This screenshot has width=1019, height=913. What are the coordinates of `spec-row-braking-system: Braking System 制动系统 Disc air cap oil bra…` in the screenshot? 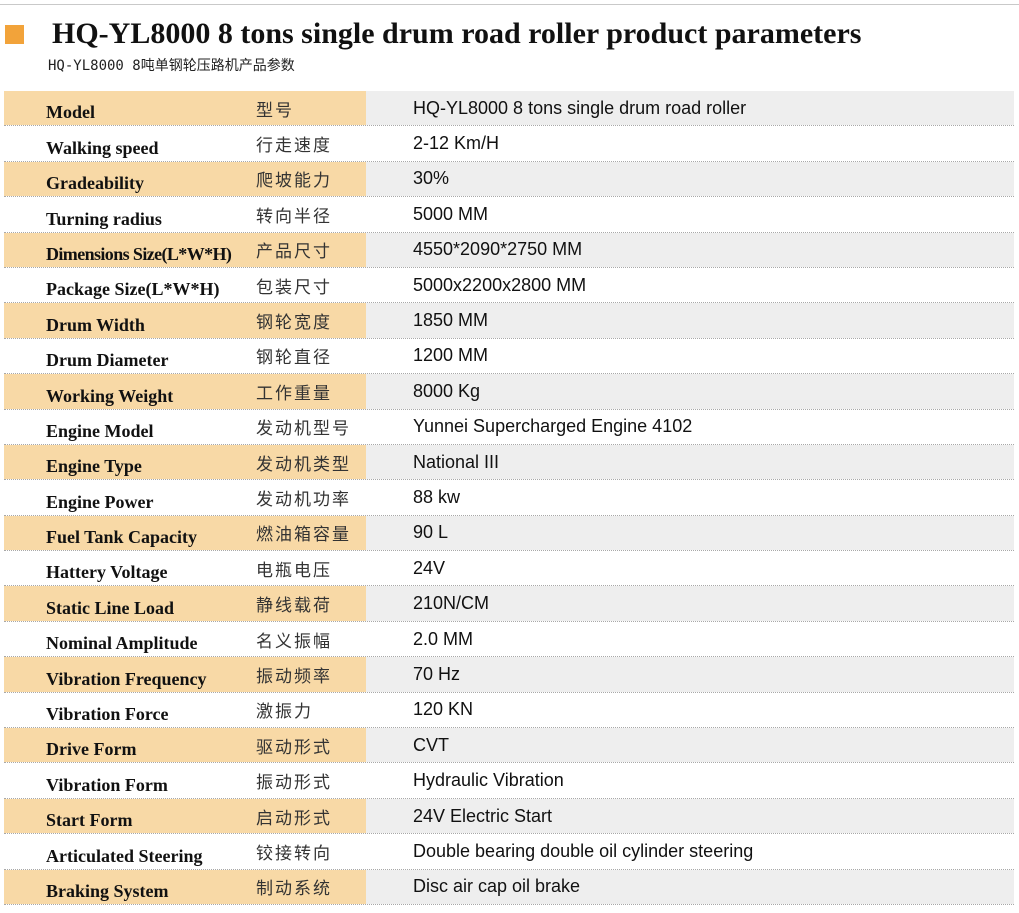 It's located at (509, 887).